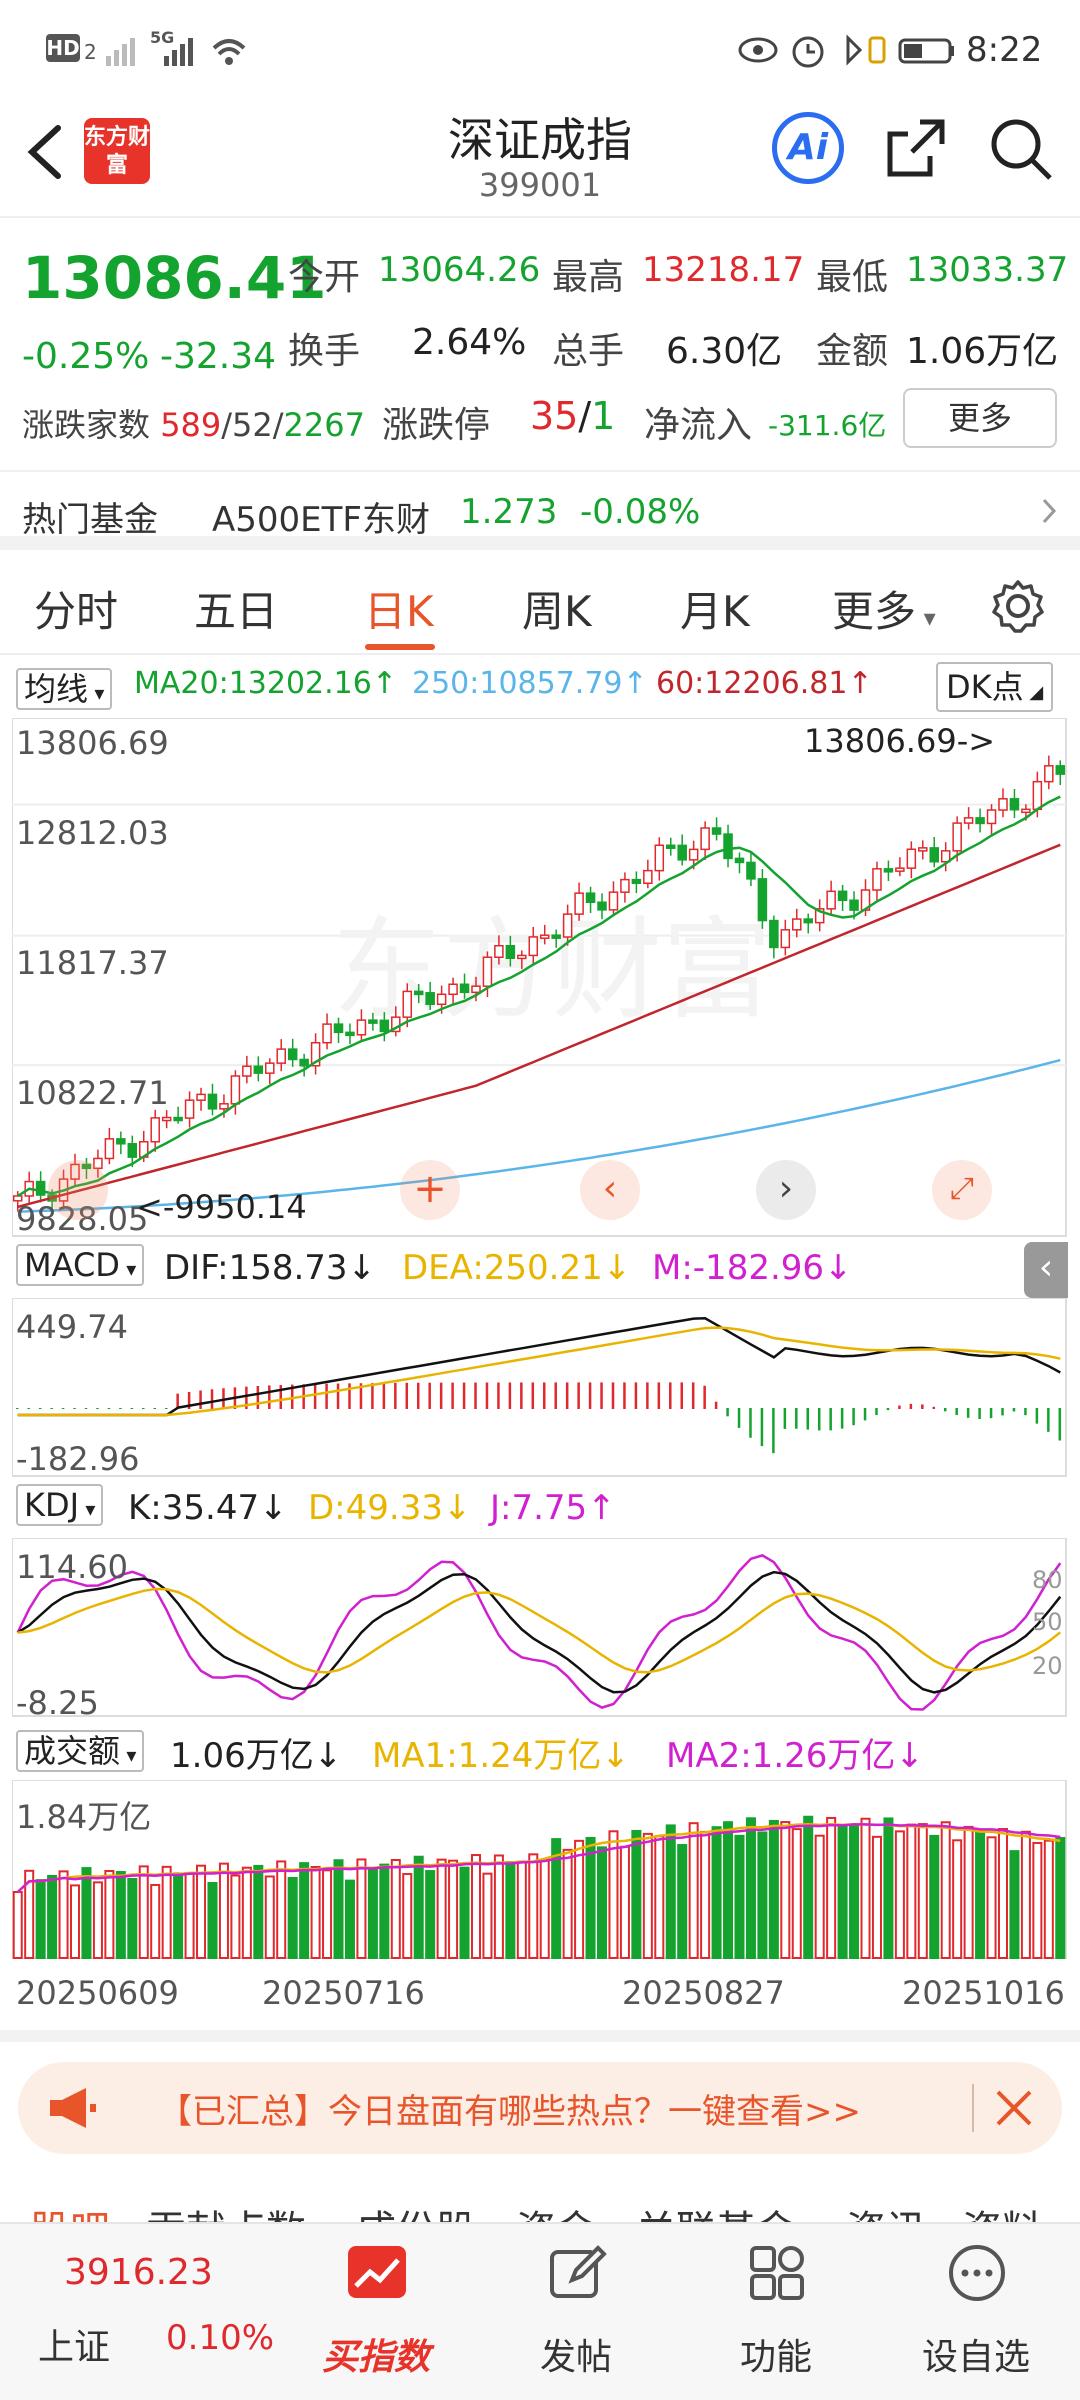 This screenshot has height=2400, width=1080. Describe the element at coordinates (539, 1632) in the screenshot. I see `kdj-j-line` at that location.